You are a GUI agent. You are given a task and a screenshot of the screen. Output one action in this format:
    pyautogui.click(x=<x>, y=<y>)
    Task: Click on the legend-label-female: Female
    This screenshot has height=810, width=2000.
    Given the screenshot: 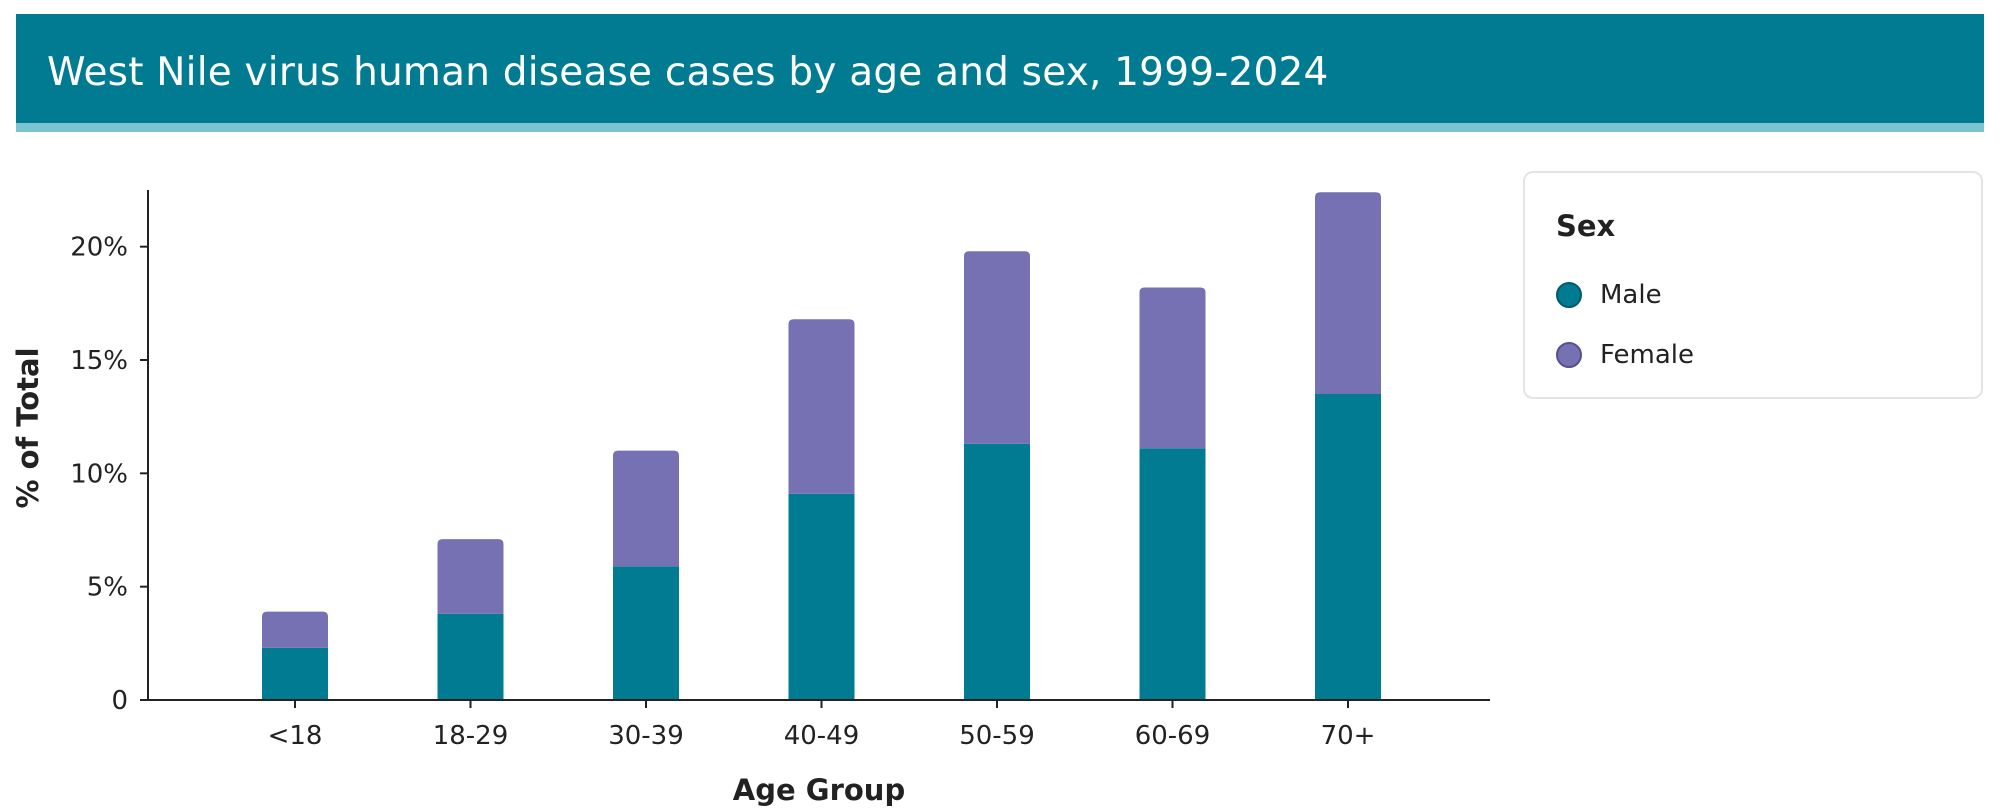 What is the action you would take?
    pyautogui.click(x=1647, y=355)
    